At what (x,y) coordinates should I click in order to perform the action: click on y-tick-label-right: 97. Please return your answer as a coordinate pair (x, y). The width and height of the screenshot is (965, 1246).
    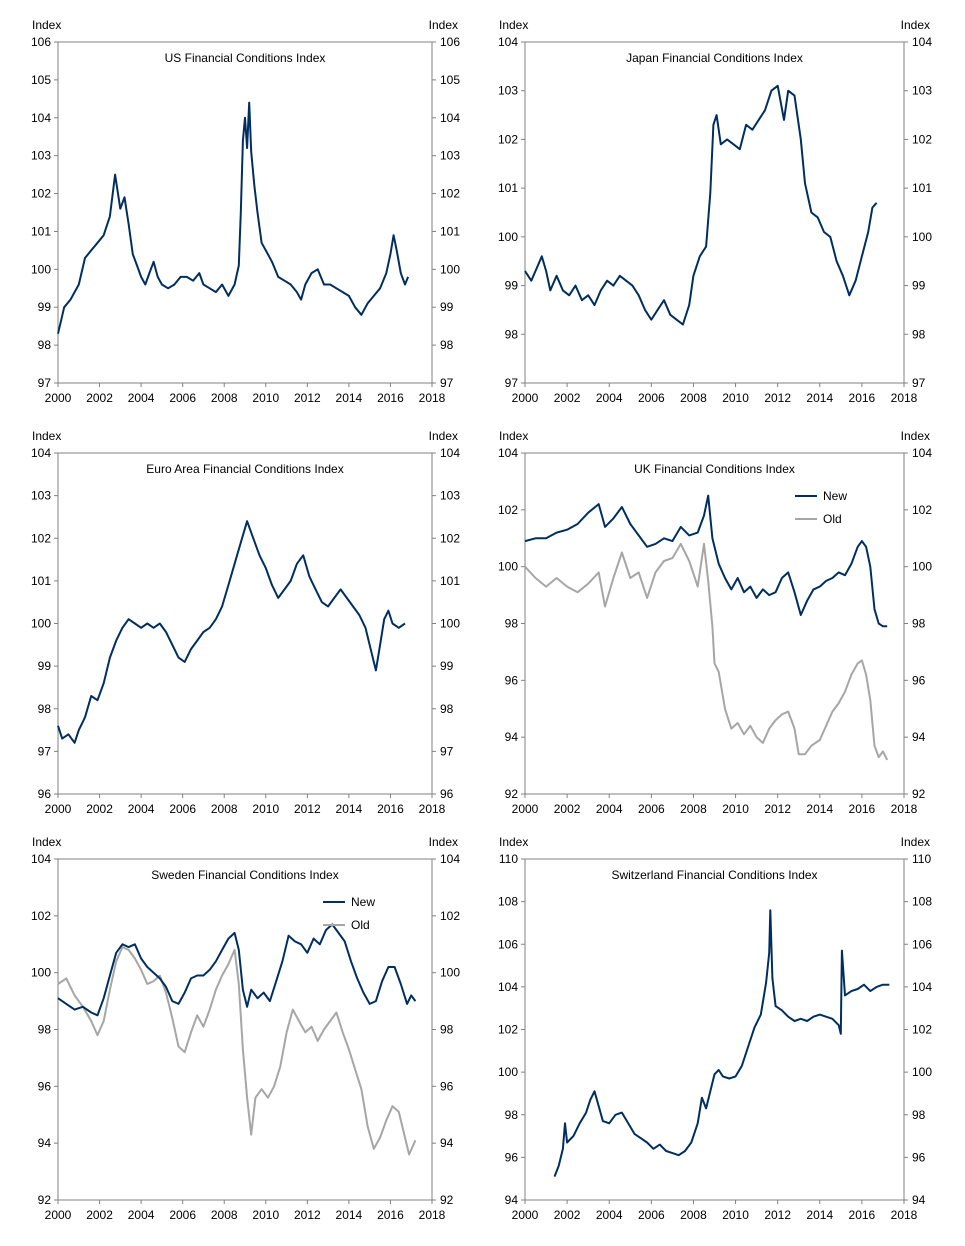
    Looking at the image, I should click on (447, 383).